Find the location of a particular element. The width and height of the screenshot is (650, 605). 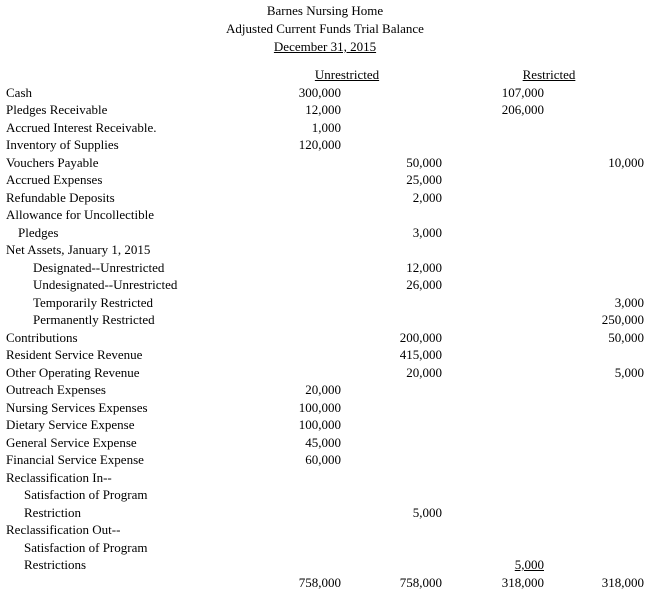

restricted-debit-cell: 107,000 is located at coordinates (522, 92).